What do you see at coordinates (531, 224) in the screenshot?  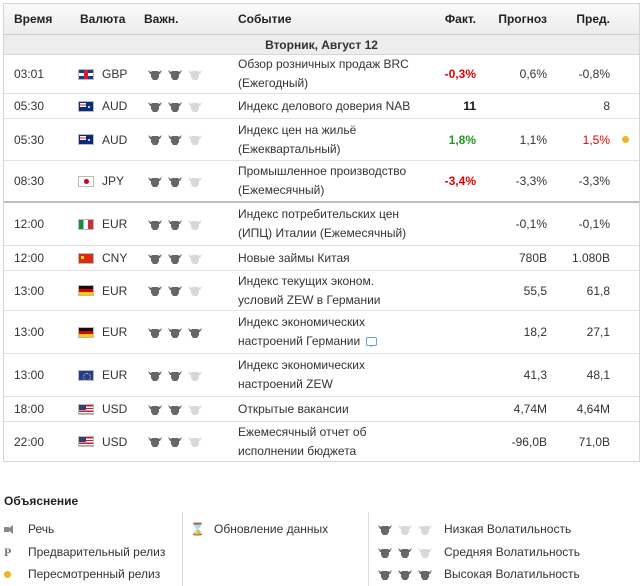 I see `forecast-value: -0,1%` at bounding box center [531, 224].